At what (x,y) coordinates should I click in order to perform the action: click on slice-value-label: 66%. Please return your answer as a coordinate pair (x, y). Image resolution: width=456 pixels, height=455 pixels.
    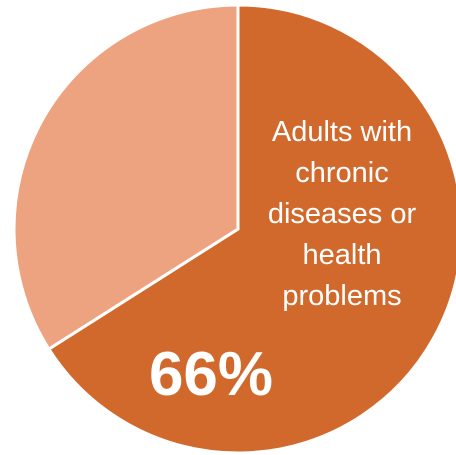
    Looking at the image, I should click on (211, 374).